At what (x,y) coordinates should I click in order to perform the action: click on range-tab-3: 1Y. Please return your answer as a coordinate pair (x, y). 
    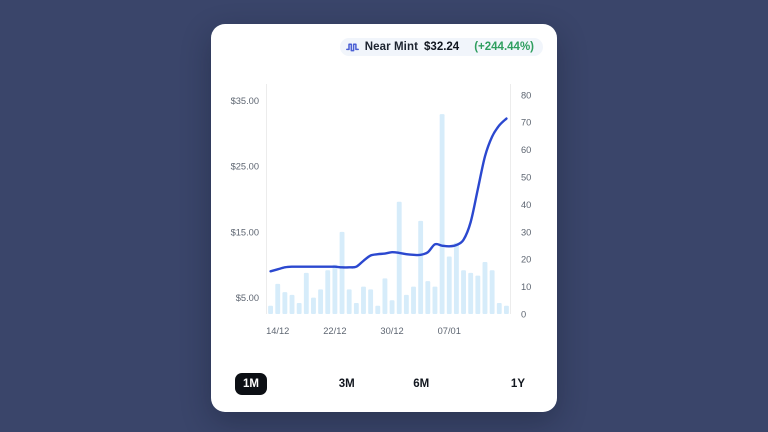
    Looking at the image, I should click on (496, 384).